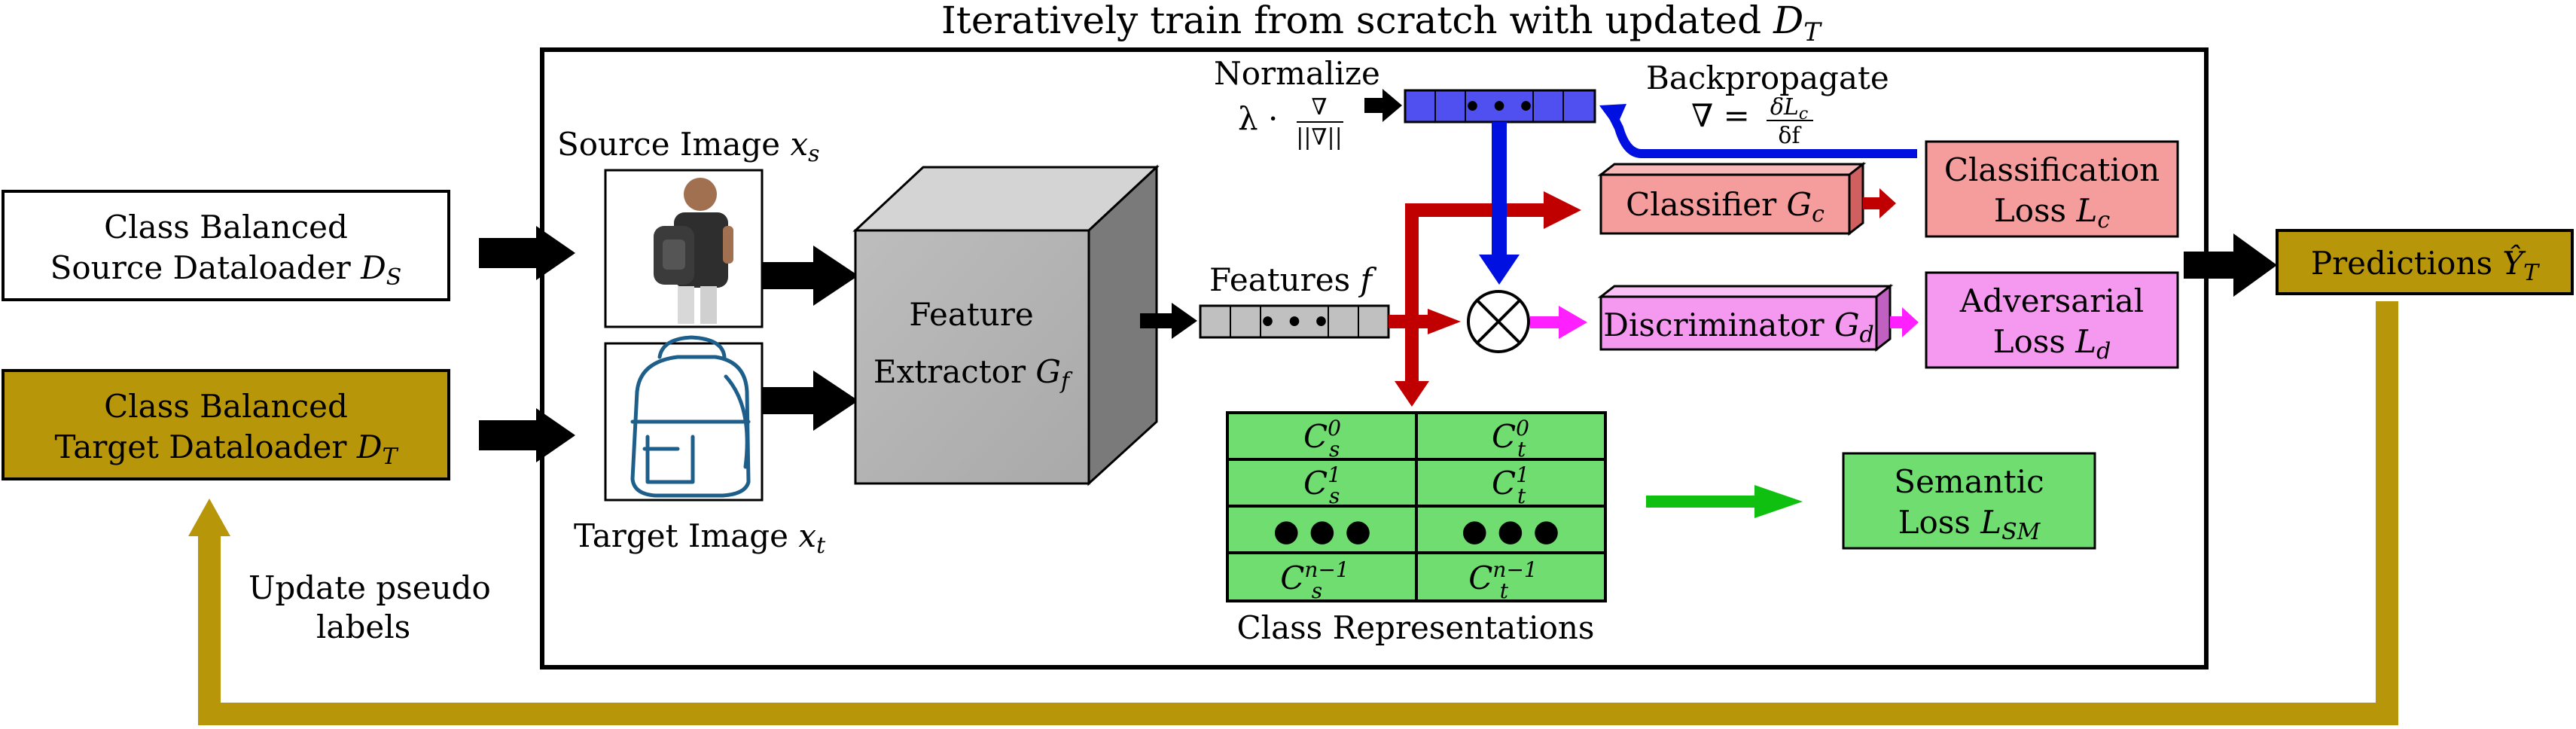  What do you see at coordinates (527, 435) in the screenshot?
I see `target-input-arrow` at bounding box center [527, 435].